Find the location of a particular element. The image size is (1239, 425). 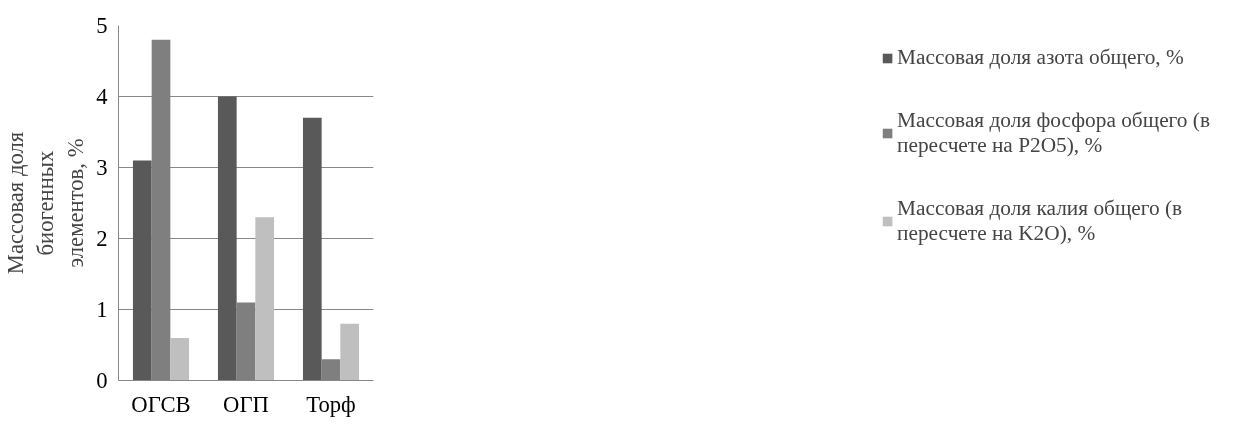

y-axis-title: Массовая доля биогенных элементов, % is located at coordinates (46, 203).